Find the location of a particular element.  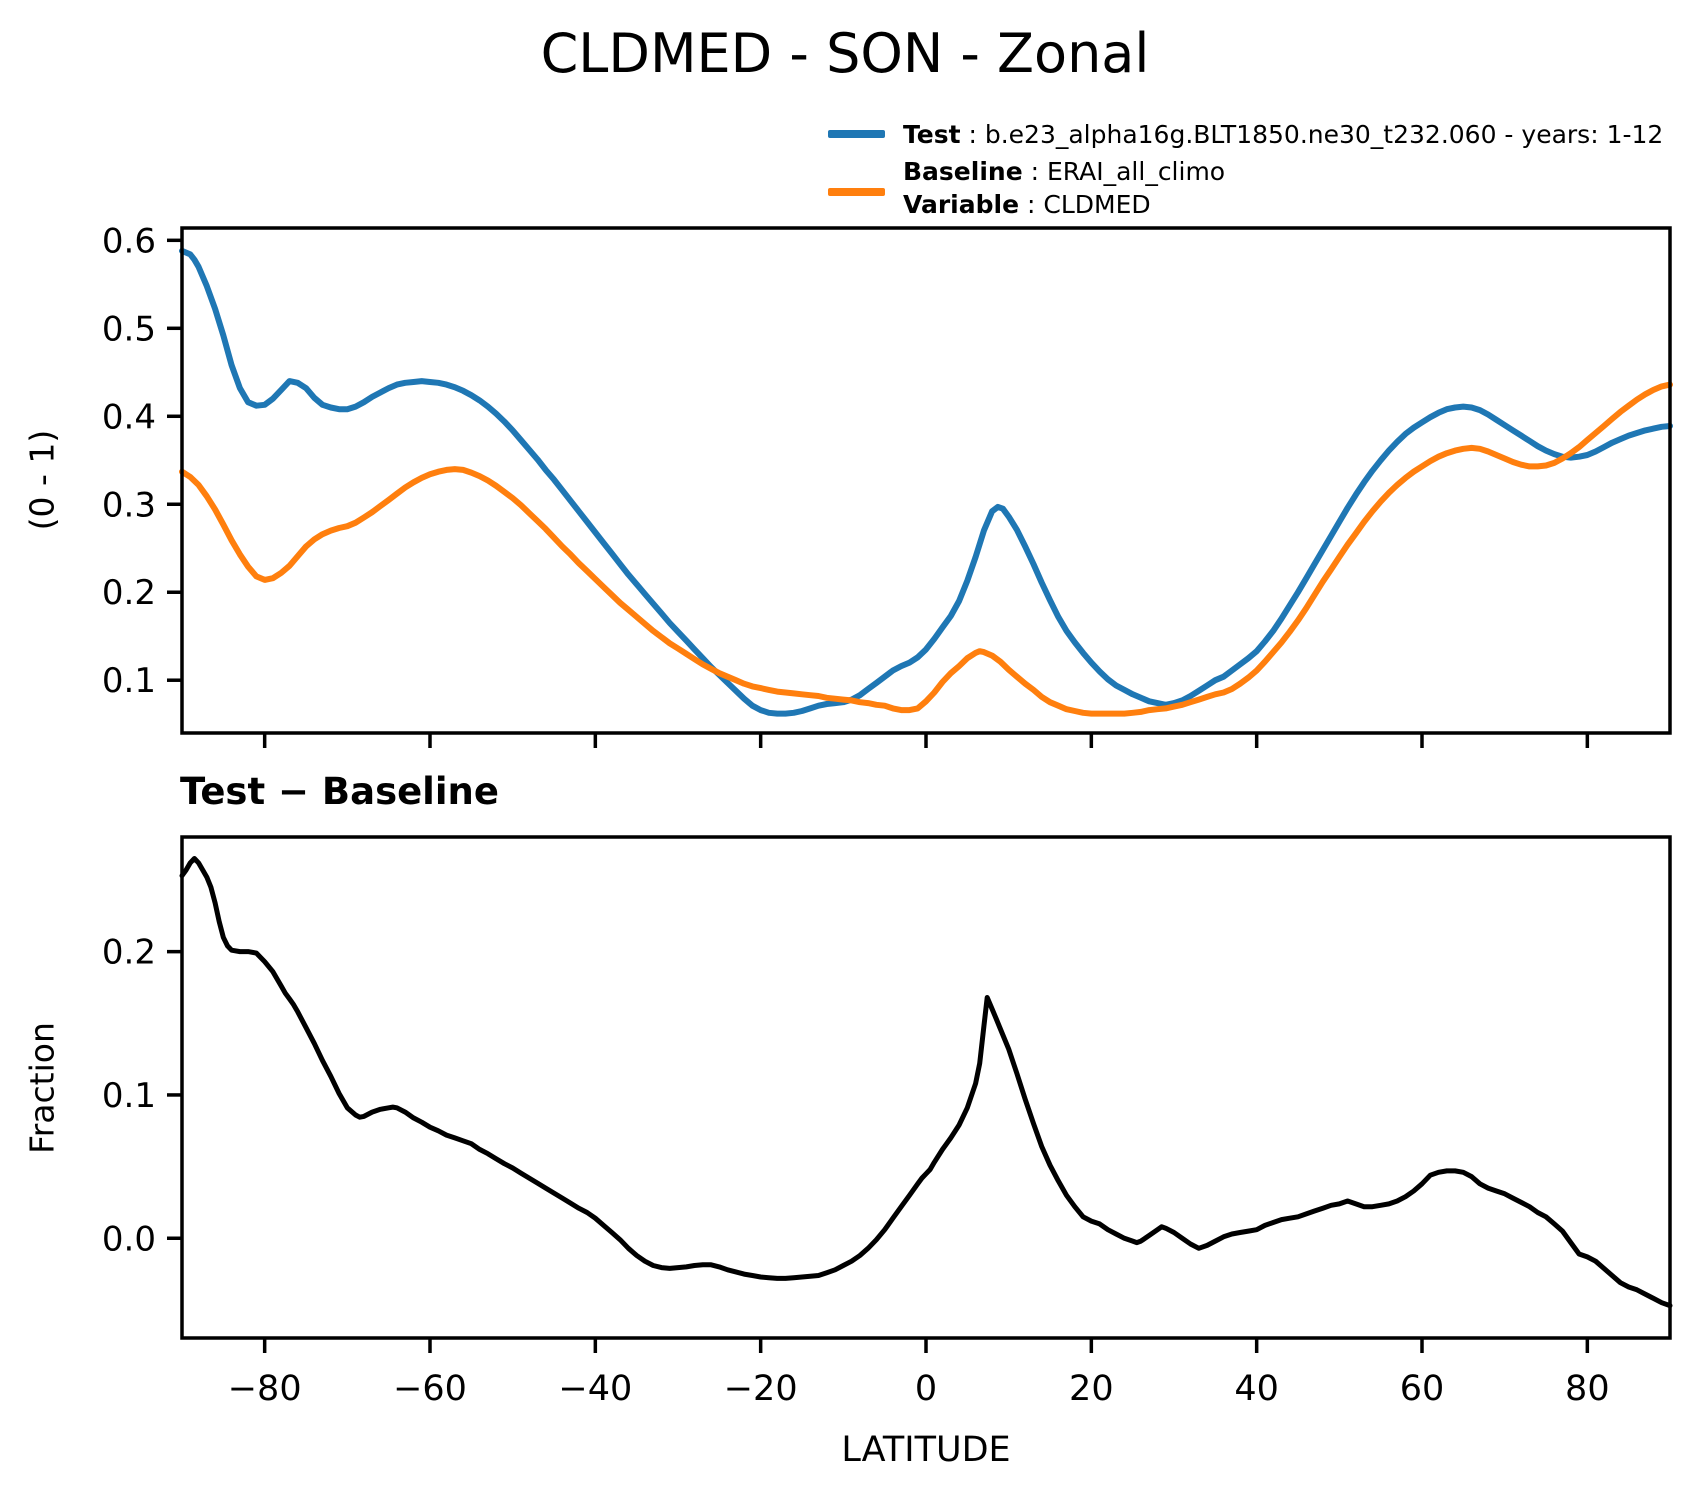

x-tick-label: 40 is located at coordinates (1256, 1389).